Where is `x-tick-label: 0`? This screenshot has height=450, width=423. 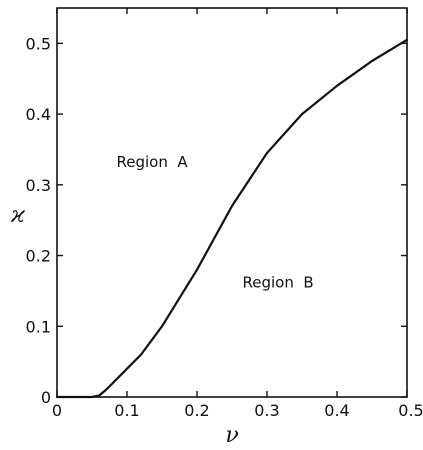 x-tick-label: 0 is located at coordinates (57, 410).